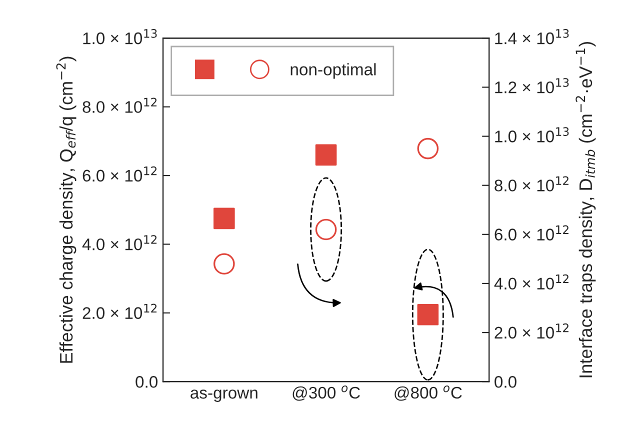 The height and width of the screenshot is (424, 627). What do you see at coordinates (531, 282) in the screenshot?
I see `y2-tick-label: 4.0 × 10$^{12}$` at bounding box center [531, 282].